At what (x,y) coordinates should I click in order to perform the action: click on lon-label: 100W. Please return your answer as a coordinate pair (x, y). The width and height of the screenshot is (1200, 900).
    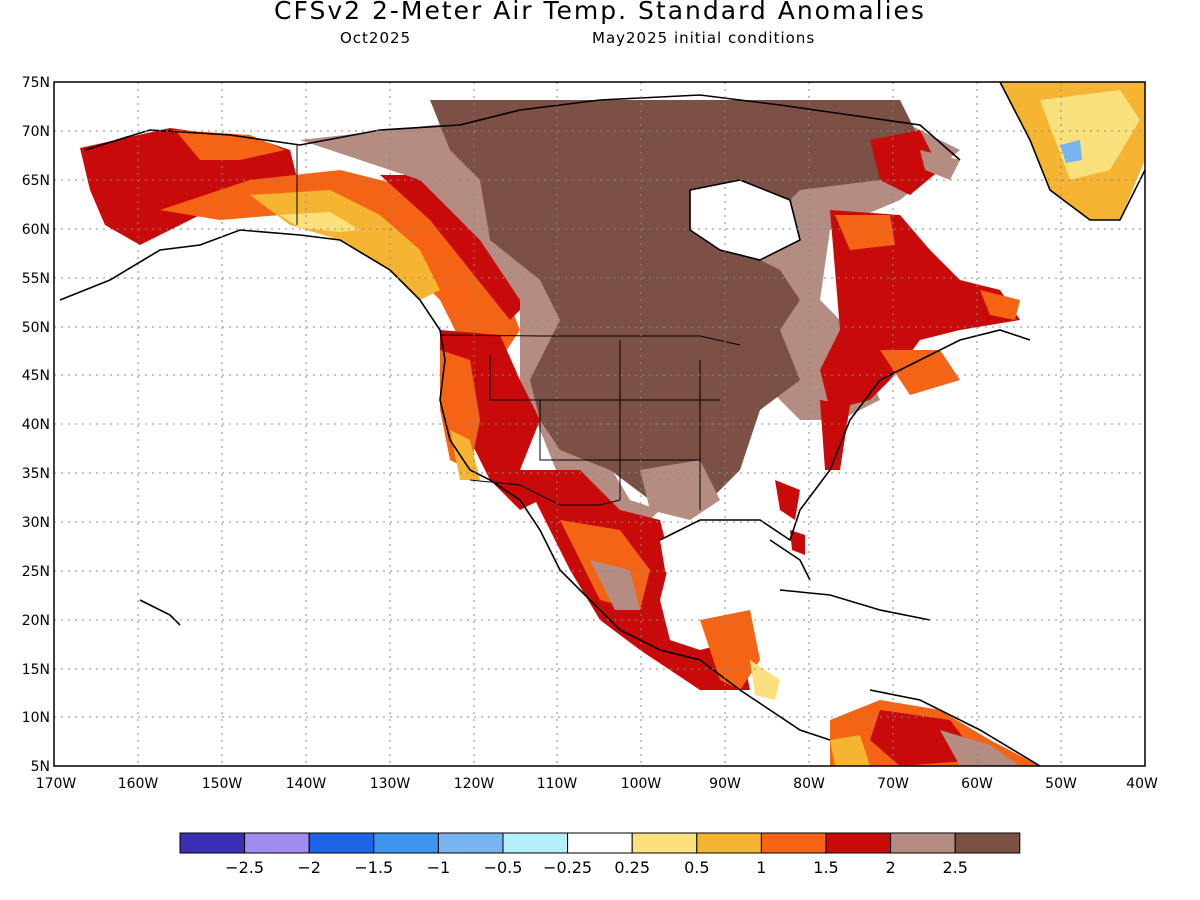
    Looking at the image, I should click on (641, 784).